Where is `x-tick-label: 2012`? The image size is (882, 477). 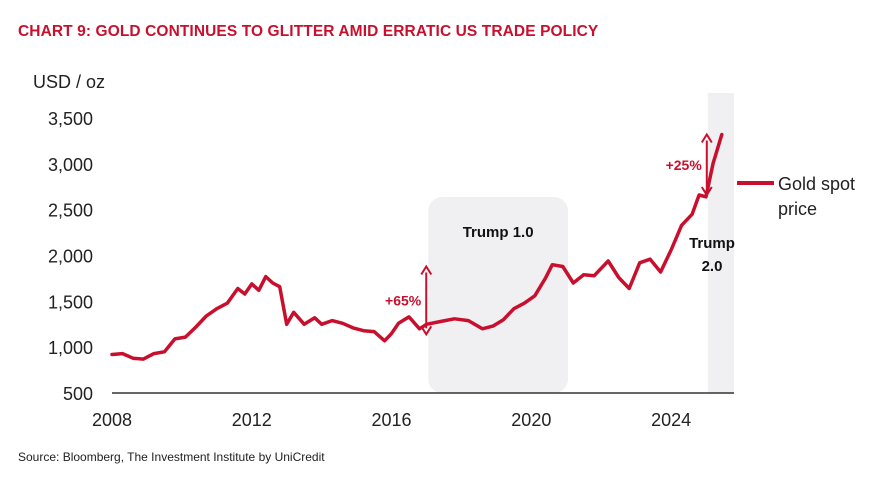
x-tick-label: 2012 is located at coordinates (252, 420).